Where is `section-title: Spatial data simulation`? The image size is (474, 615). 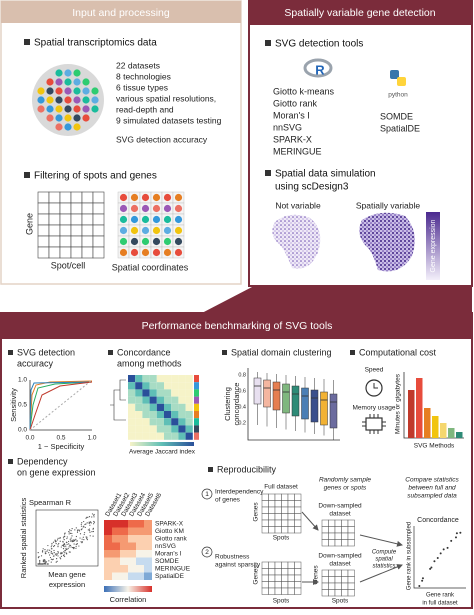
section-title: Spatial data simulation is located at coordinates (325, 174).